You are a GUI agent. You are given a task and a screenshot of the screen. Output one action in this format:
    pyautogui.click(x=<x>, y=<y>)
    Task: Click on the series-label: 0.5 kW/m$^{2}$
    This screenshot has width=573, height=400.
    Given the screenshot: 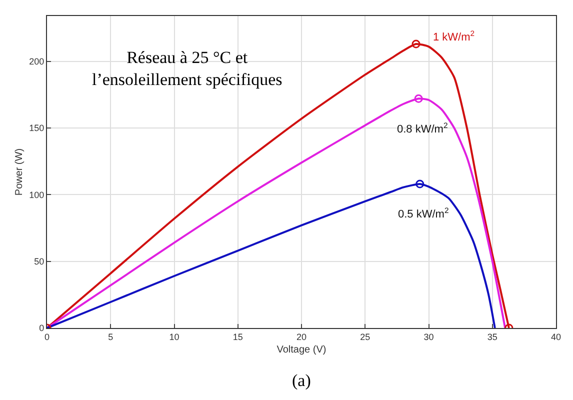 What is the action you would take?
    pyautogui.click(x=423, y=213)
    